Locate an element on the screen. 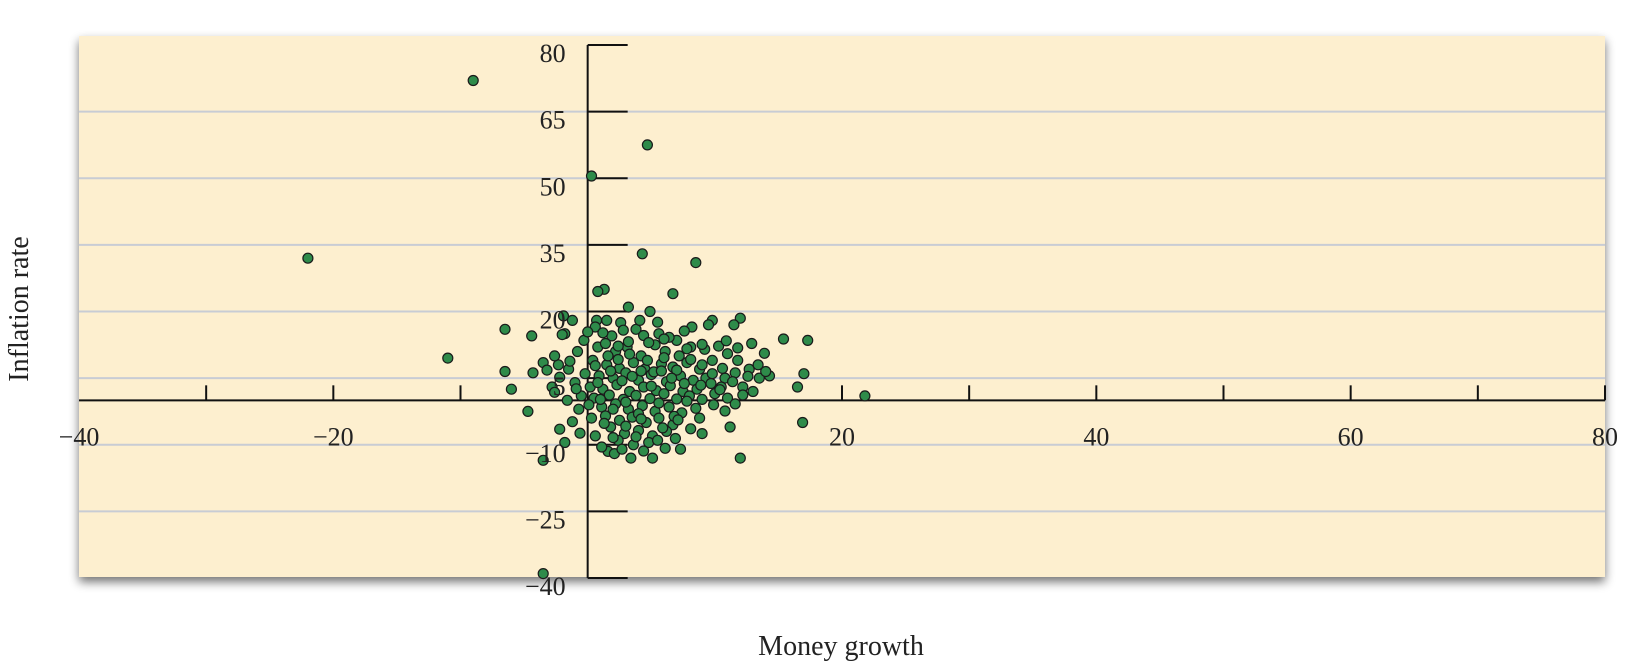  y-tick-label: 35 is located at coordinates (553, 253).